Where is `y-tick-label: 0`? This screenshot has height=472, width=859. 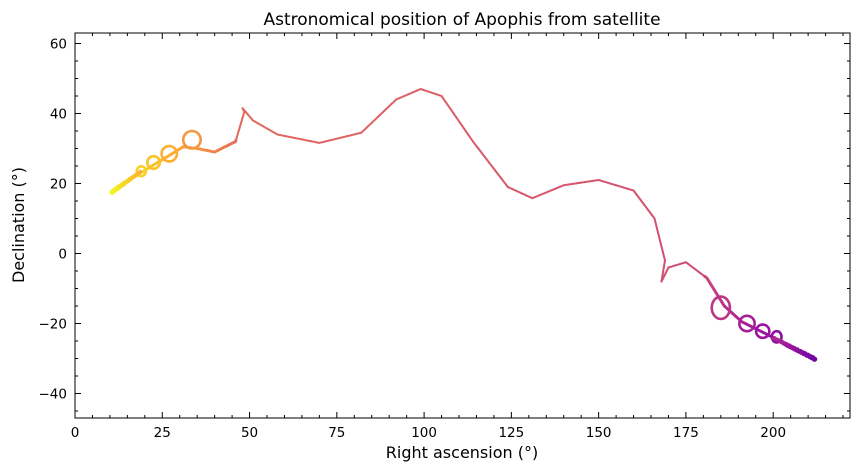 y-tick-label: 0 is located at coordinates (62, 255).